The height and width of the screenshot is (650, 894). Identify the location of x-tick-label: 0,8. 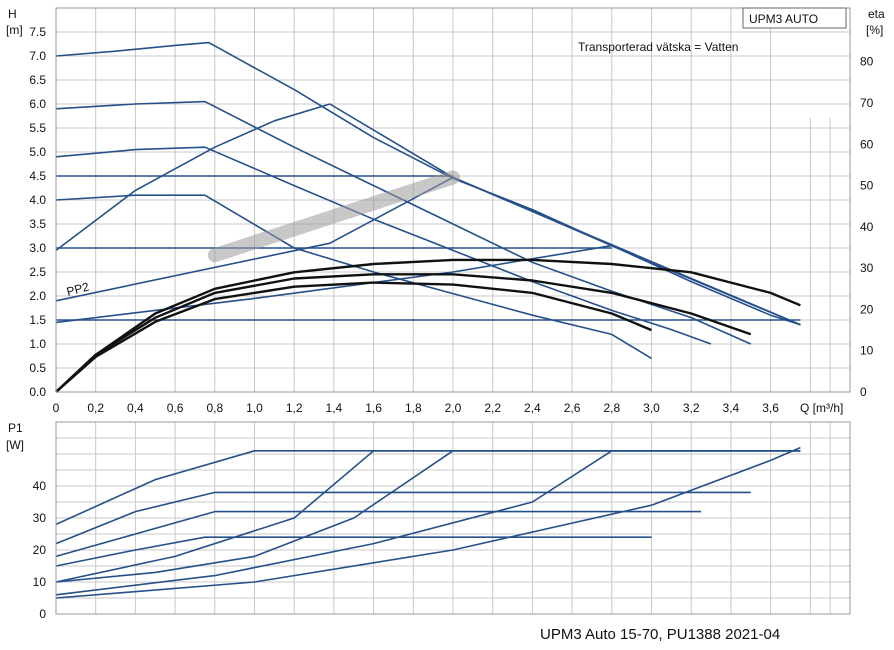
(214, 408).